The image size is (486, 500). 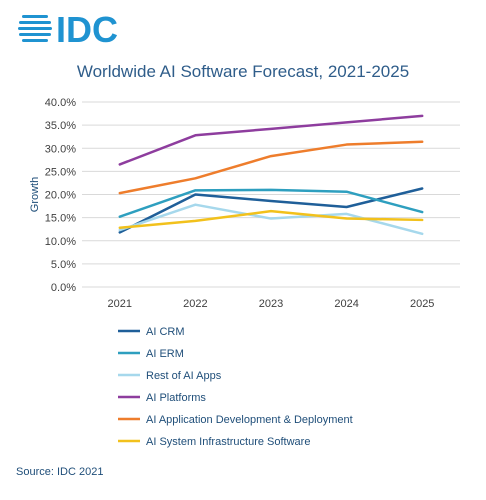 I want to click on idc-logo: IDC, so click(x=68, y=28).